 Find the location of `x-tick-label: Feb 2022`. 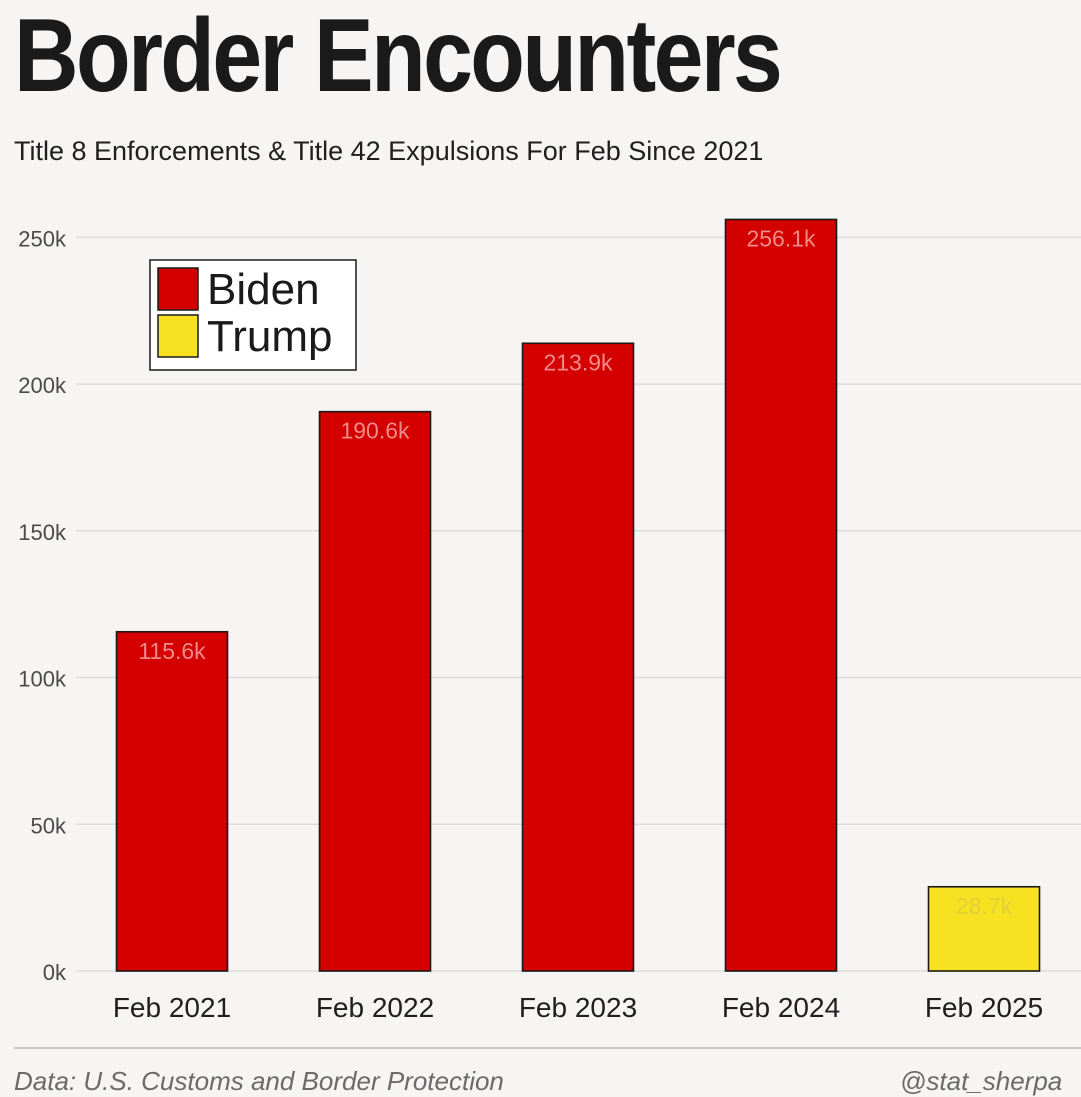

x-tick-label: Feb 2022 is located at coordinates (375, 1007).